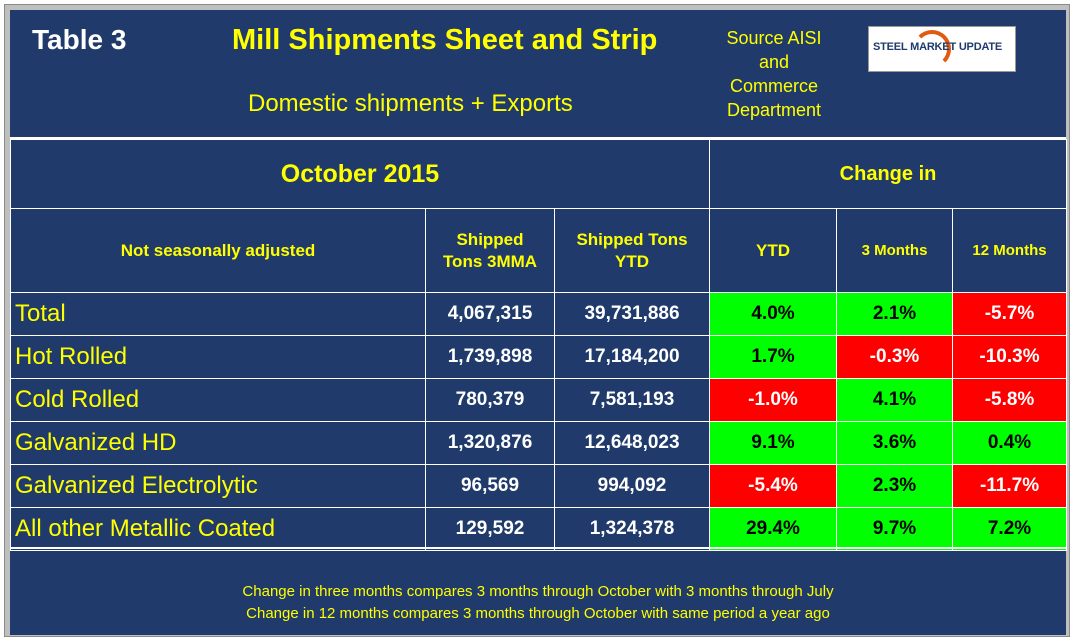  Describe the element at coordinates (632, 250) in the screenshot. I see `col-header-tons-ytd: Shipped Tons YTD` at that location.